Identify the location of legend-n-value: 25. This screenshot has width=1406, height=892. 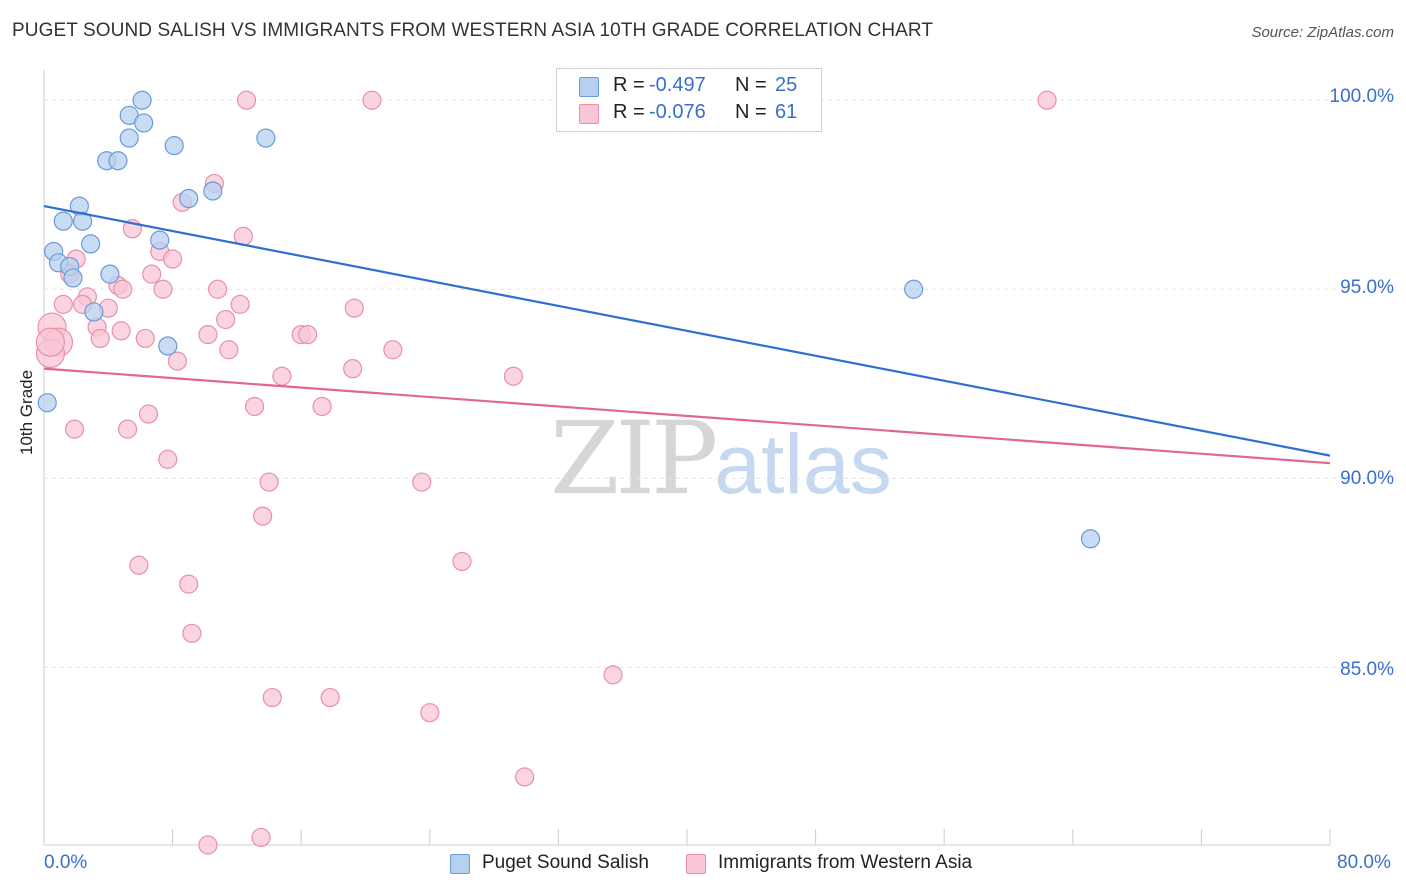
(786, 85).